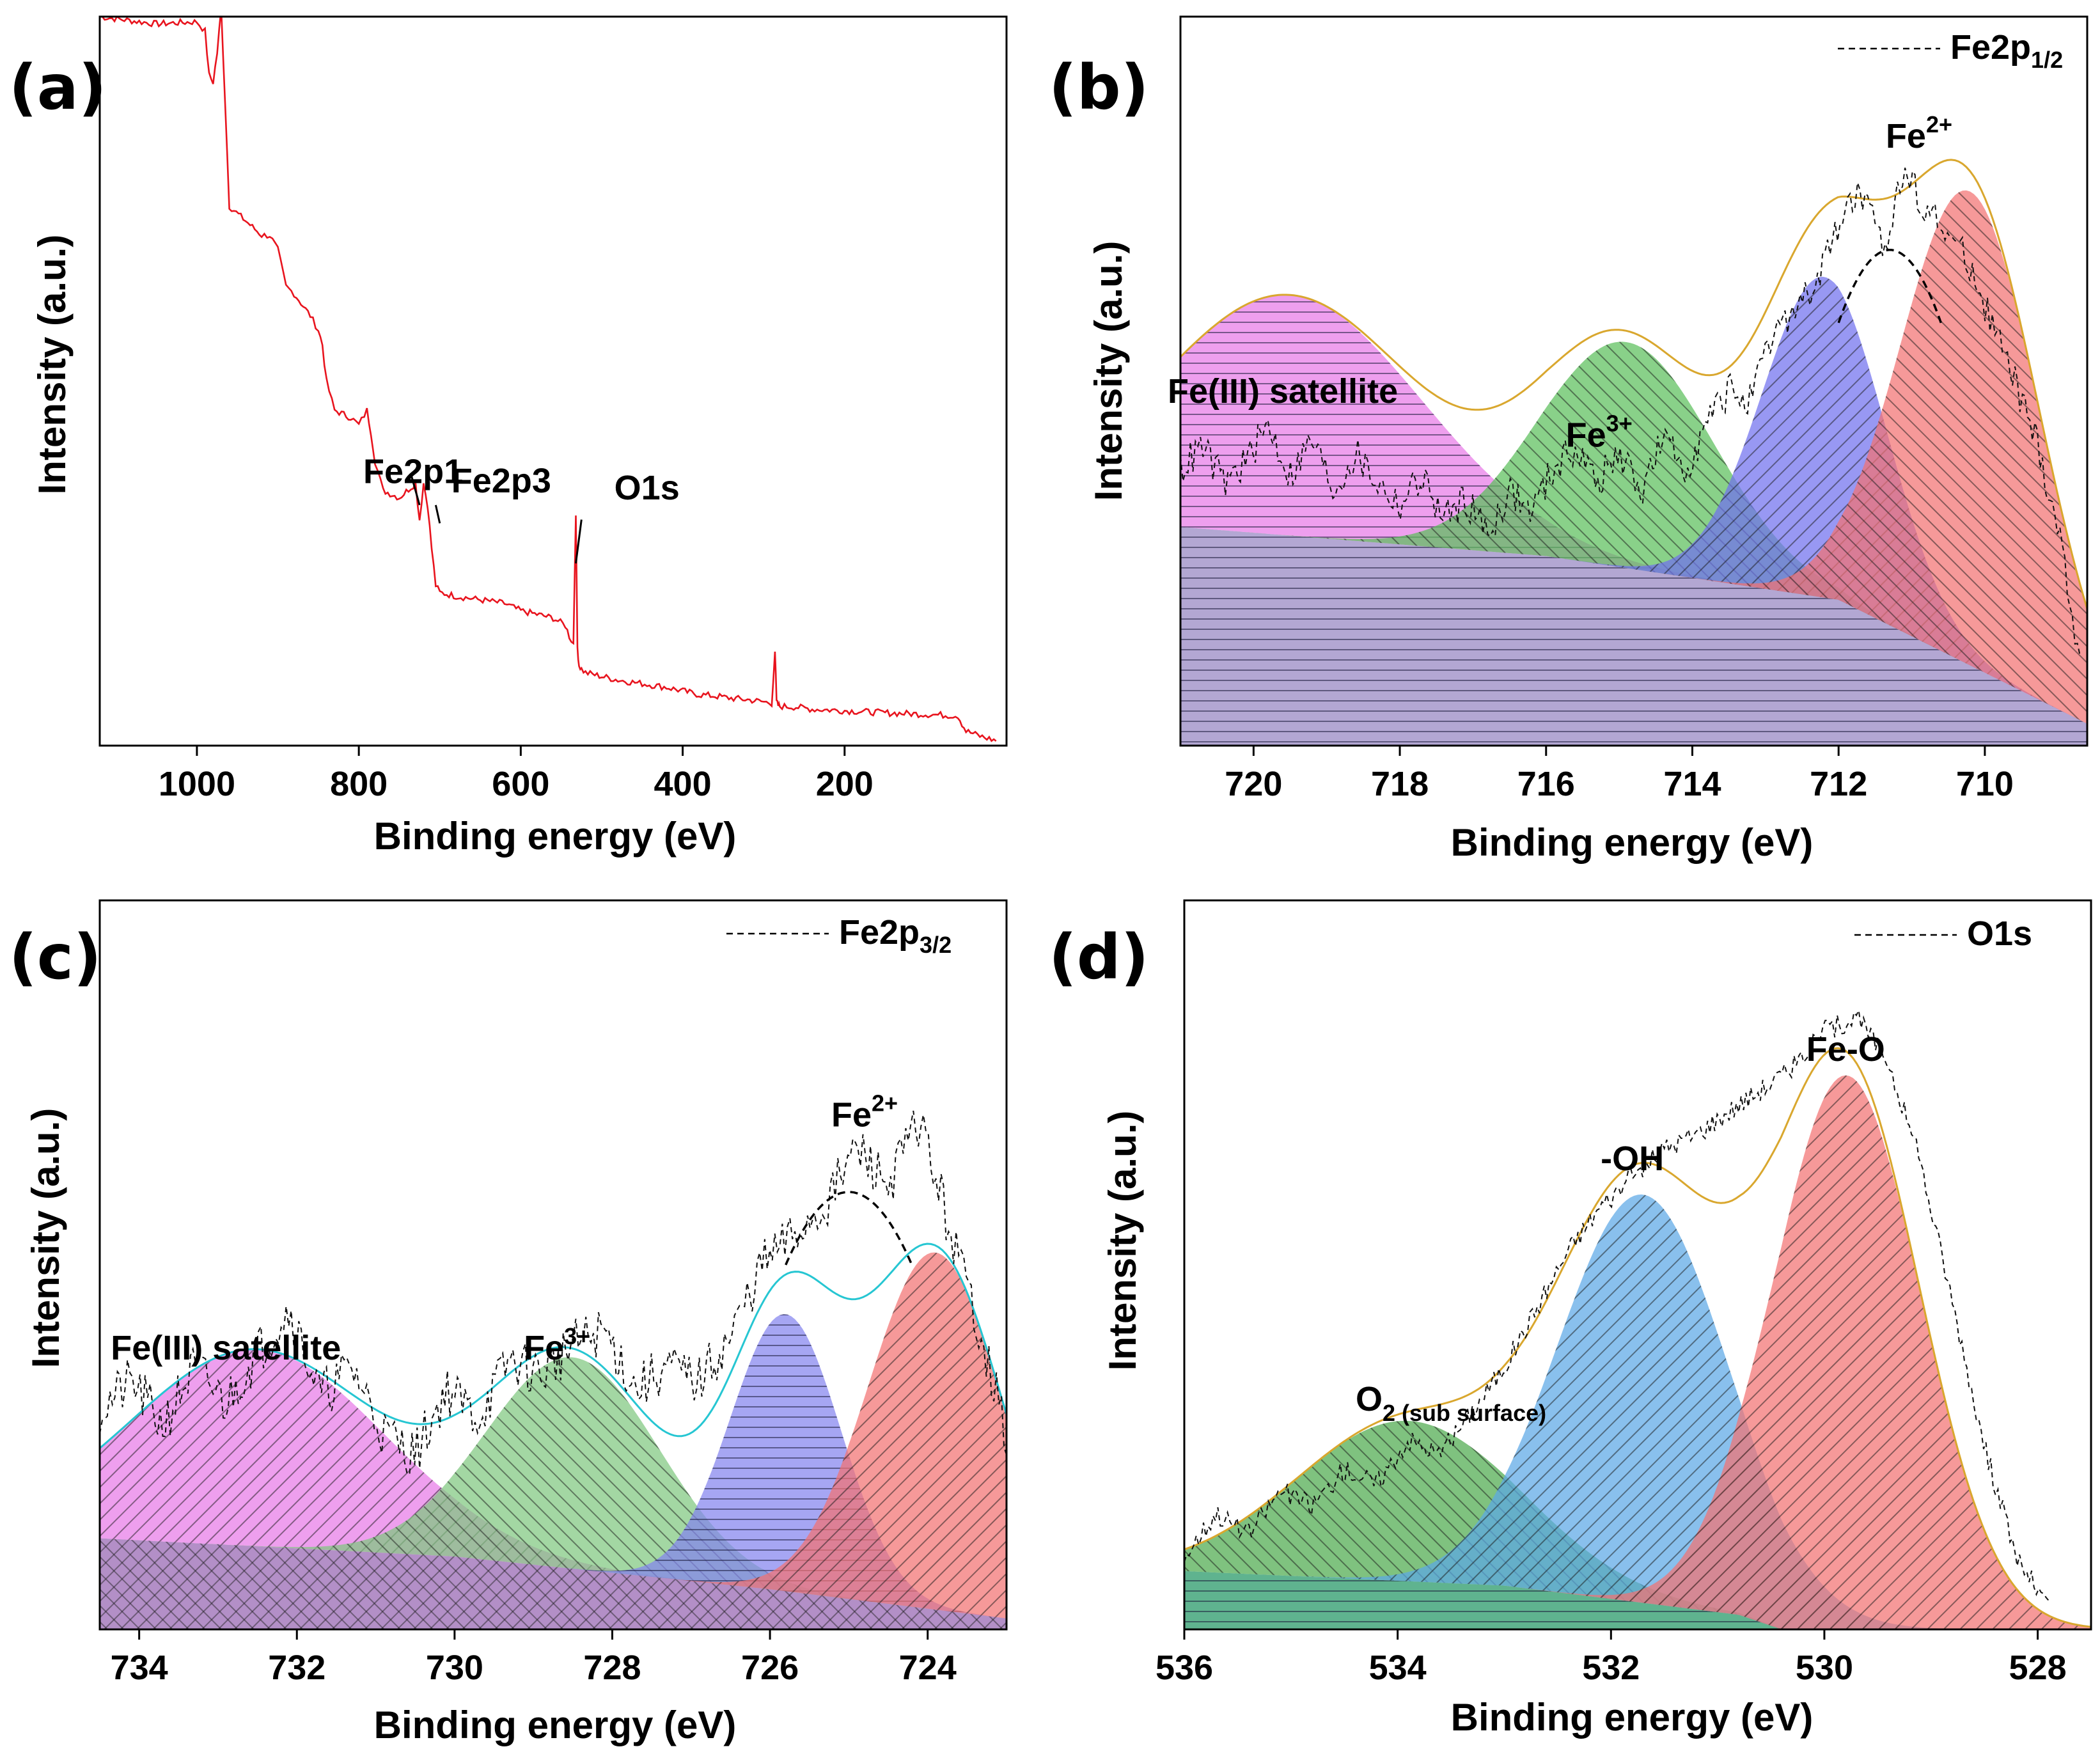  Describe the element at coordinates (52, 365) in the screenshot. I see `ylabel-a: Intensity (a.u.)` at that location.